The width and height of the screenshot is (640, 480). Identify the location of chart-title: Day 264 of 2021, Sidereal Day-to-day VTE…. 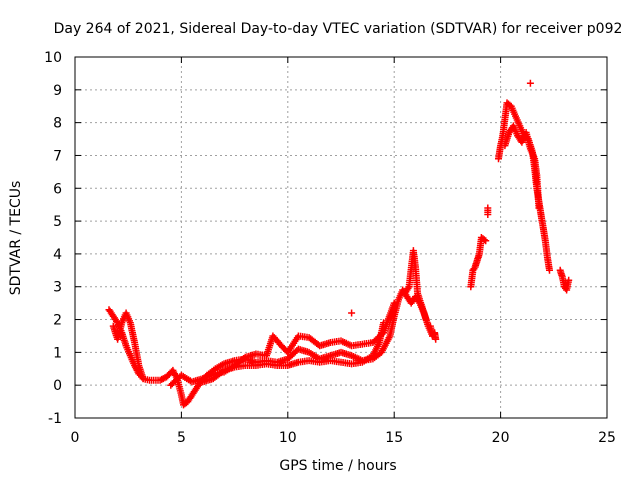
(338, 29).